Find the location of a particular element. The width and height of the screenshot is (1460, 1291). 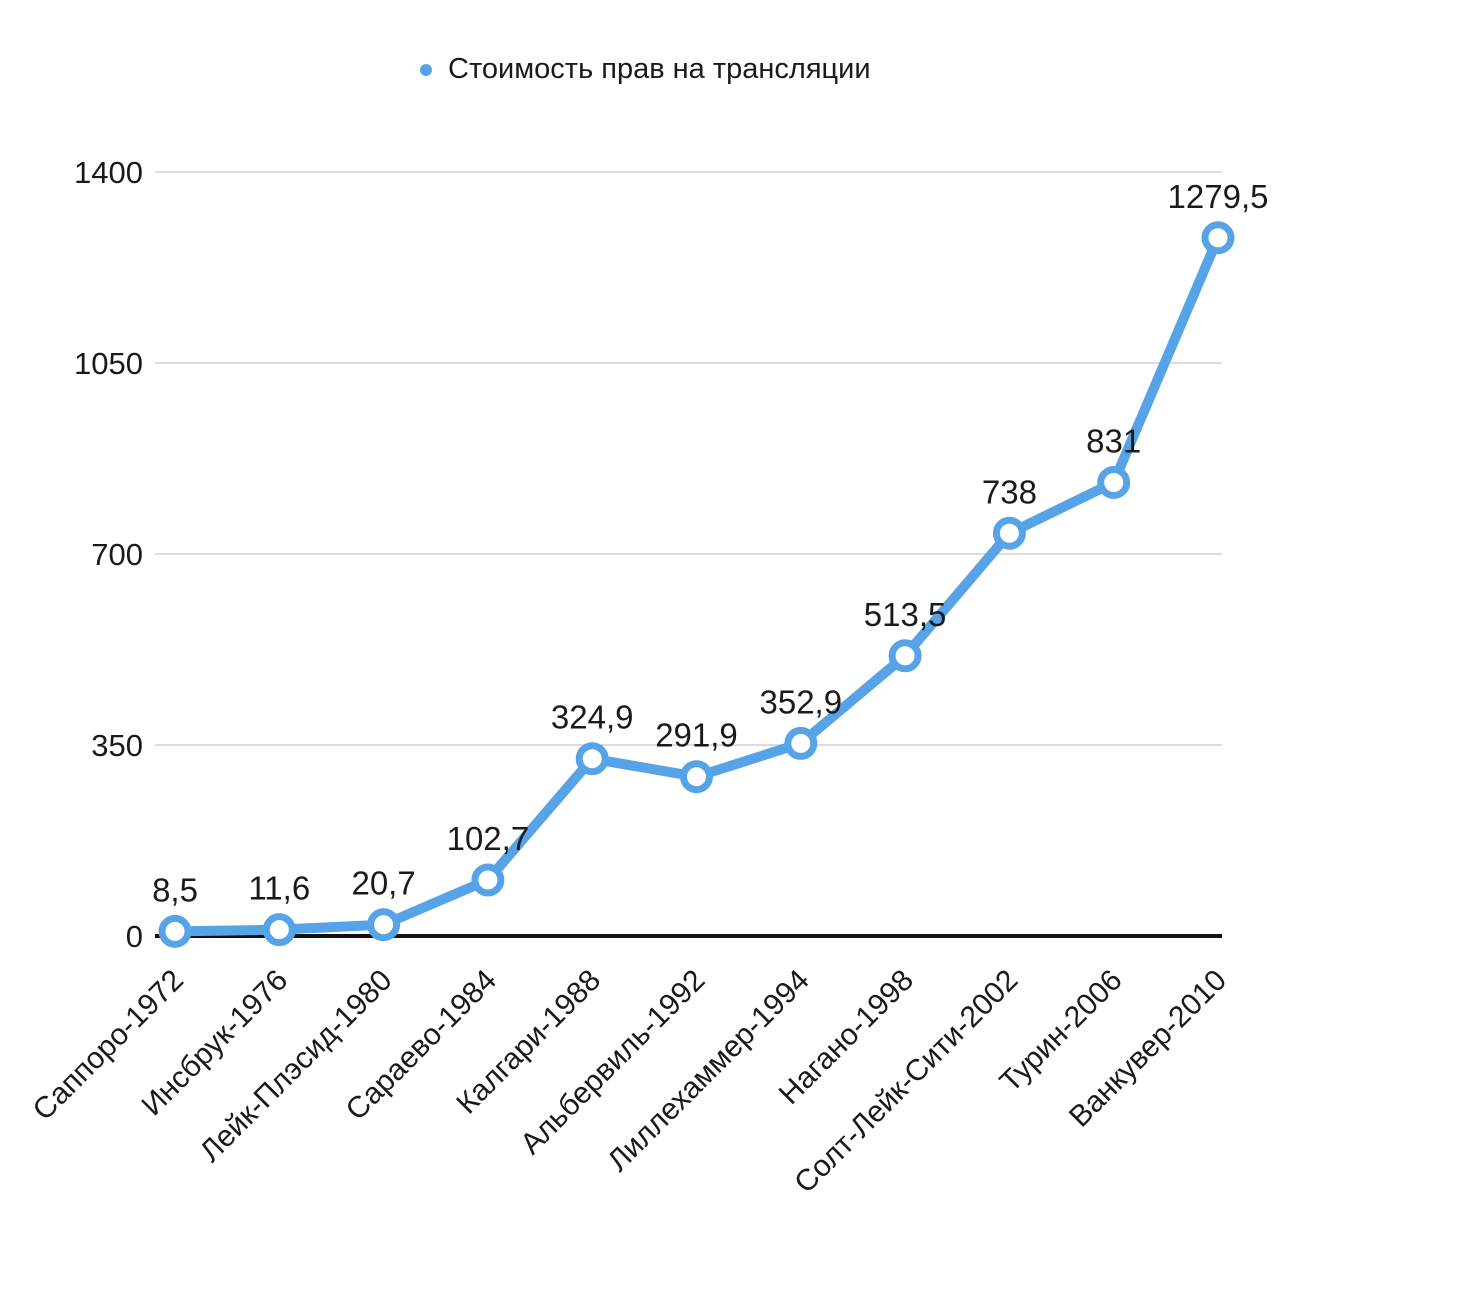

data-point-label: 102,7 is located at coordinates (488, 838).